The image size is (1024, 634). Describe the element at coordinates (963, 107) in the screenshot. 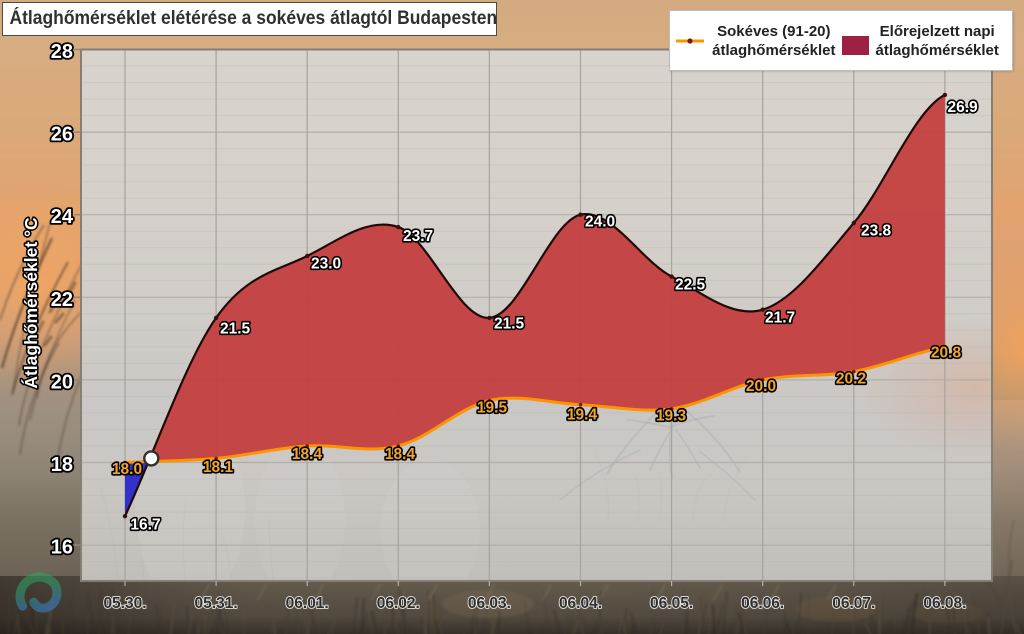

I see `svg-text: 26.9` at that location.